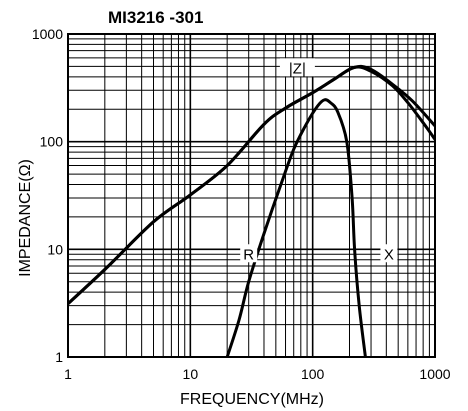 Image resolution: width=468 pixels, height=411 pixels. I want to click on x-tick-labels: 1 10 100 1000, so click(257, 374).